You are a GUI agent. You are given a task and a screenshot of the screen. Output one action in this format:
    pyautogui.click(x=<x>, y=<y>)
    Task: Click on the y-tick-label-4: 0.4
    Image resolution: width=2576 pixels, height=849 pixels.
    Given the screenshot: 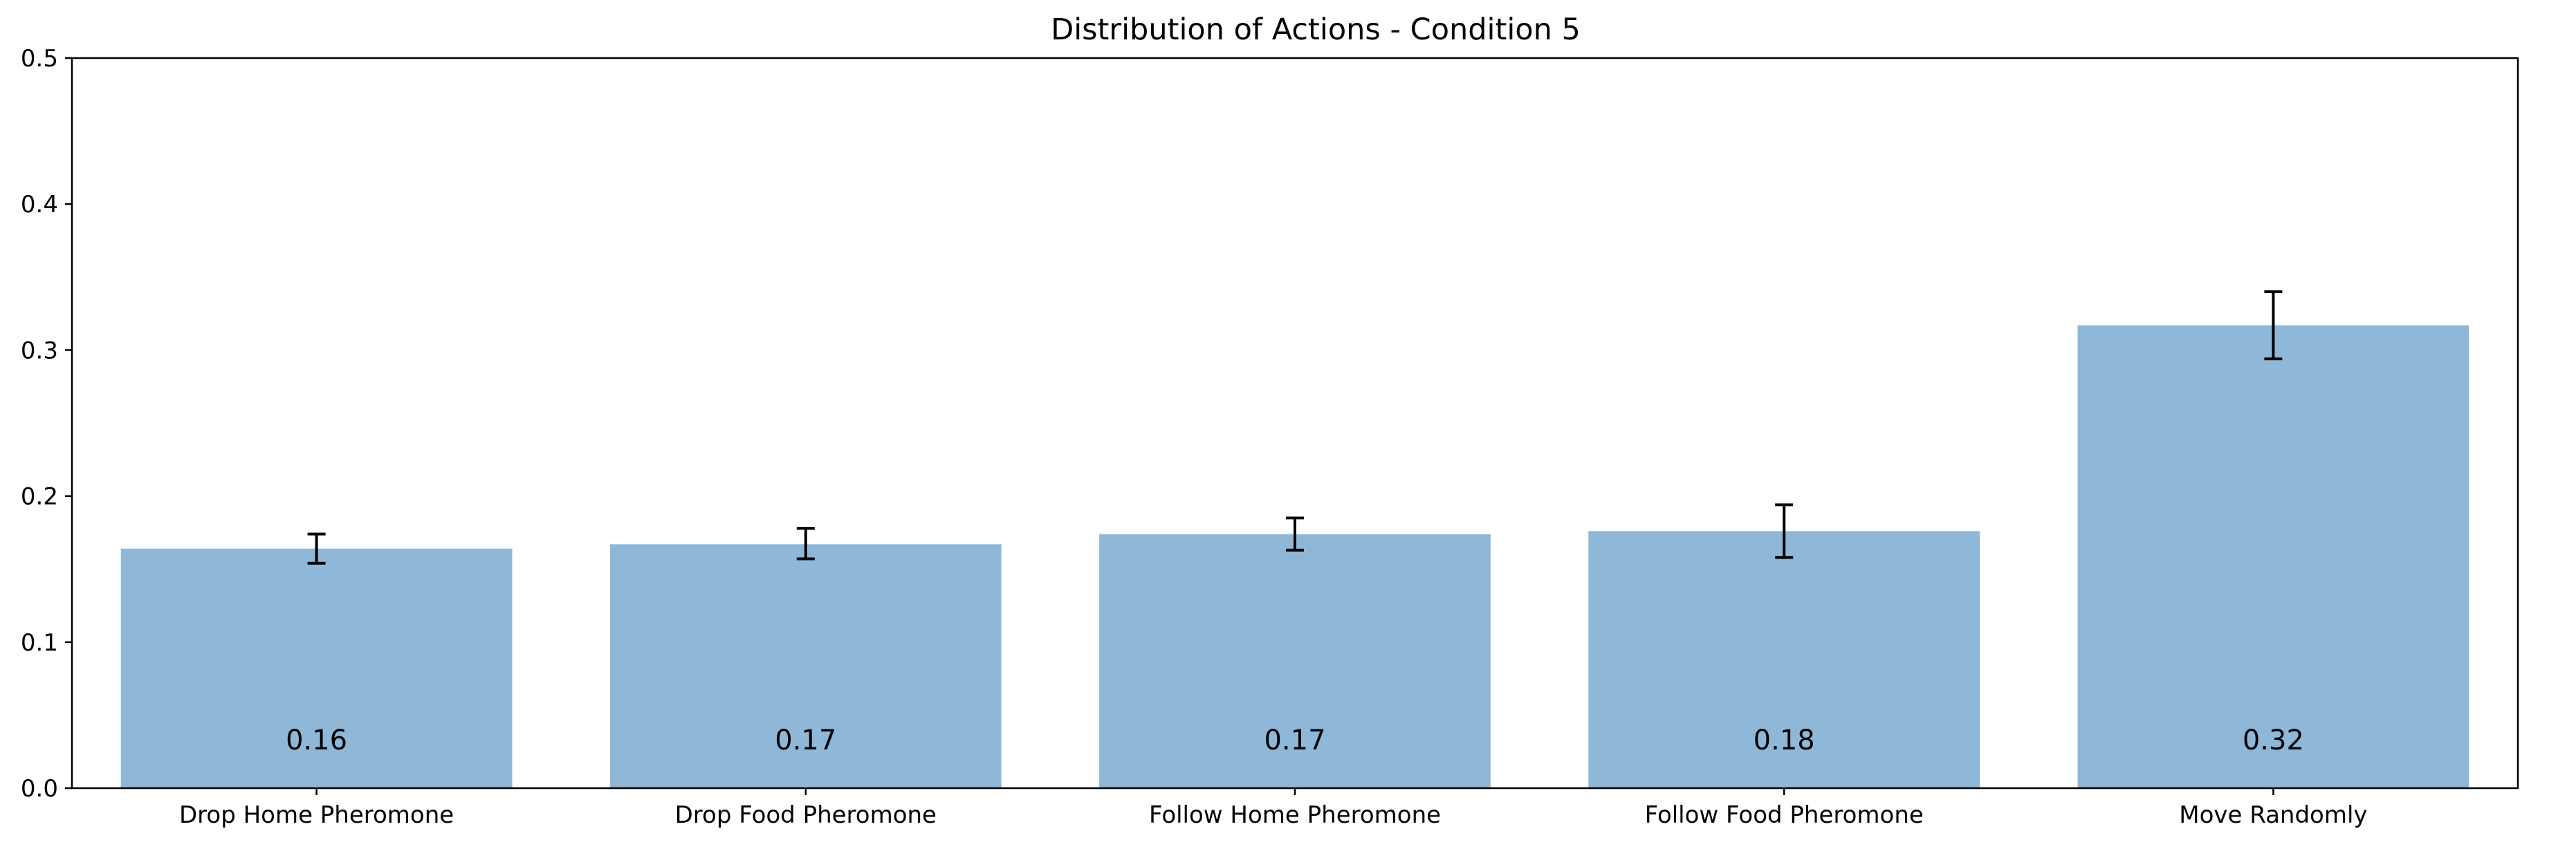 What is the action you would take?
    pyautogui.click(x=39, y=204)
    